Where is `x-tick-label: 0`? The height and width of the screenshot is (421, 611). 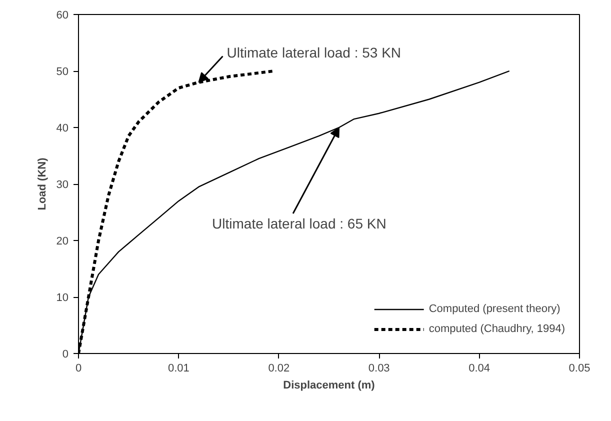 x-tick-label: 0 is located at coordinates (78, 368).